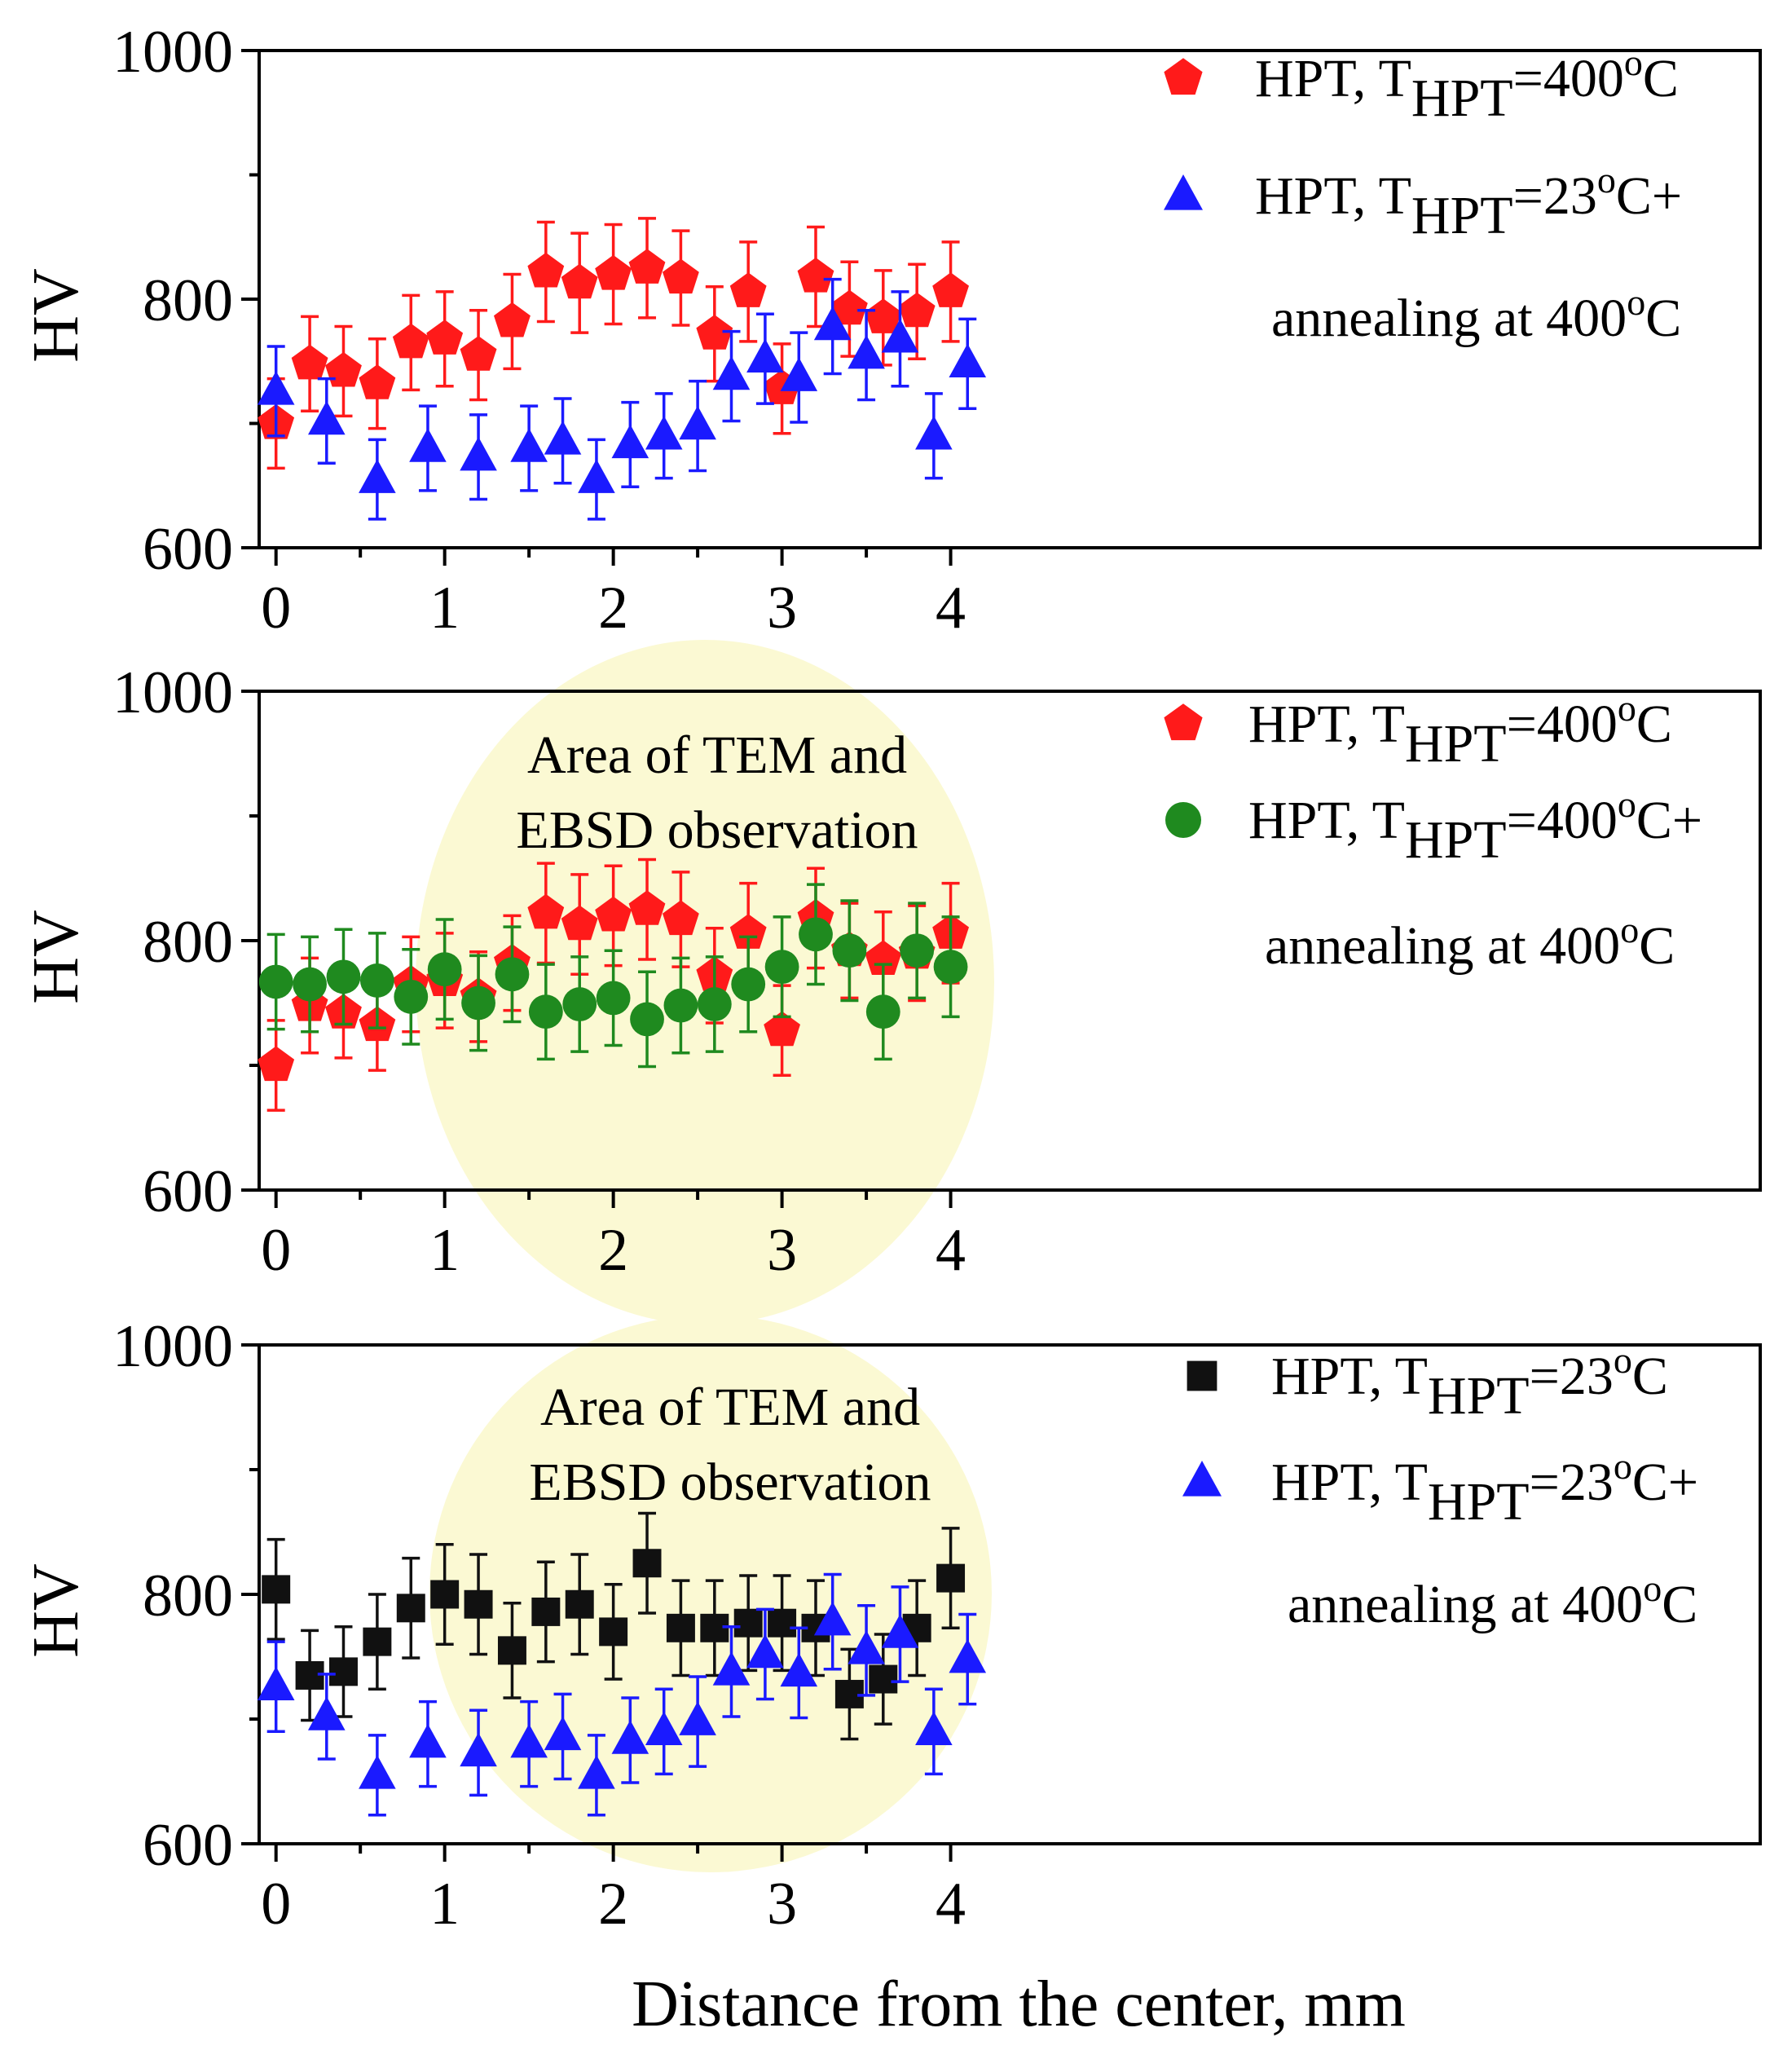 The width and height of the screenshot is (1792, 2050). I want to click on x-tick-label: 3, so click(782, 1904).